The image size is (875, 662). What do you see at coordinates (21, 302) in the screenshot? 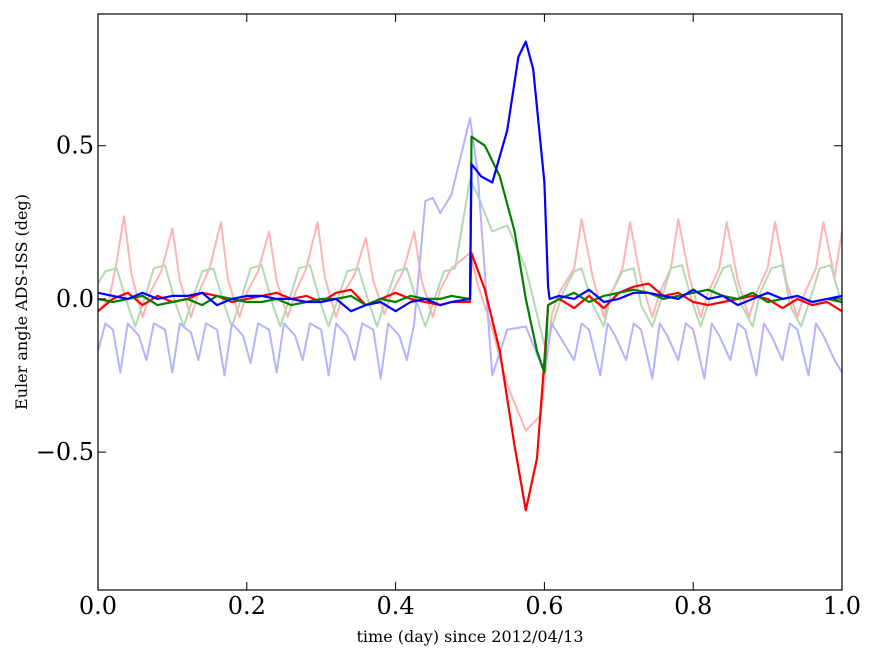
I see `y-axis-label: Euler angle ADS-ISS (deg)` at bounding box center [21, 302].